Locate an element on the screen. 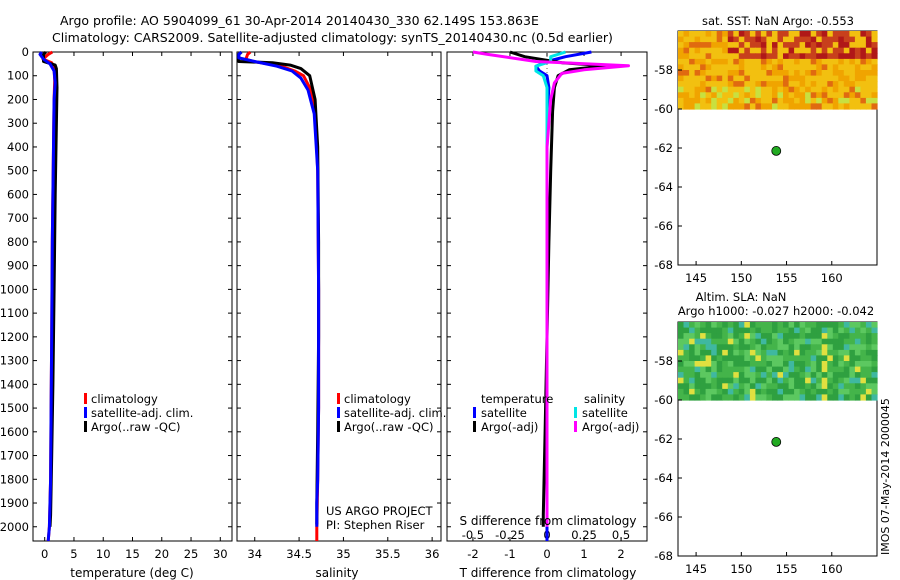 The height and width of the screenshot is (580, 900). depth-tick-label: 1800 is located at coordinates (14, 479).